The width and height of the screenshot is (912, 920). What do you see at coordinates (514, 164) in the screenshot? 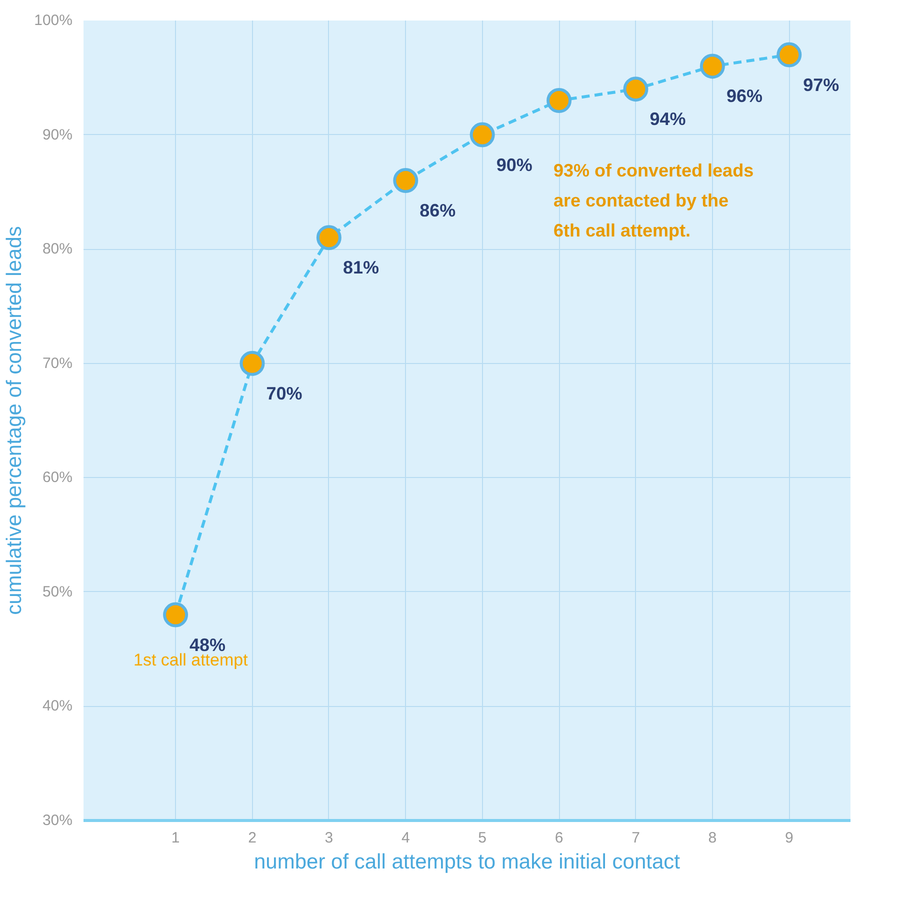
I see `data-label: 90%` at bounding box center [514, 164].